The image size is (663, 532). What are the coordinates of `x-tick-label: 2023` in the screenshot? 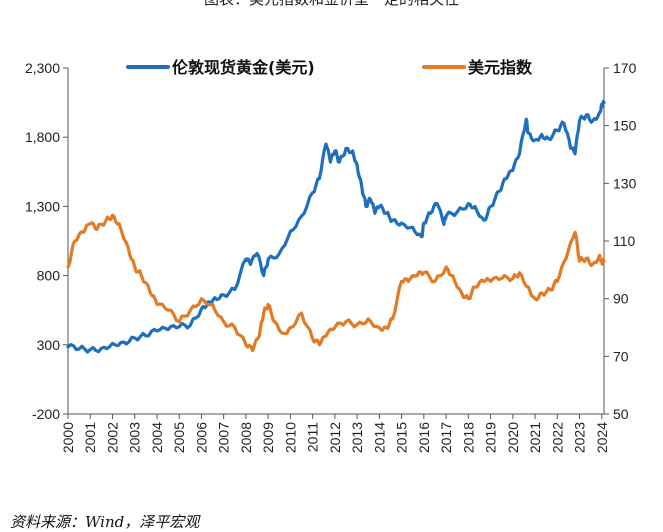 It's located at (580, 437).